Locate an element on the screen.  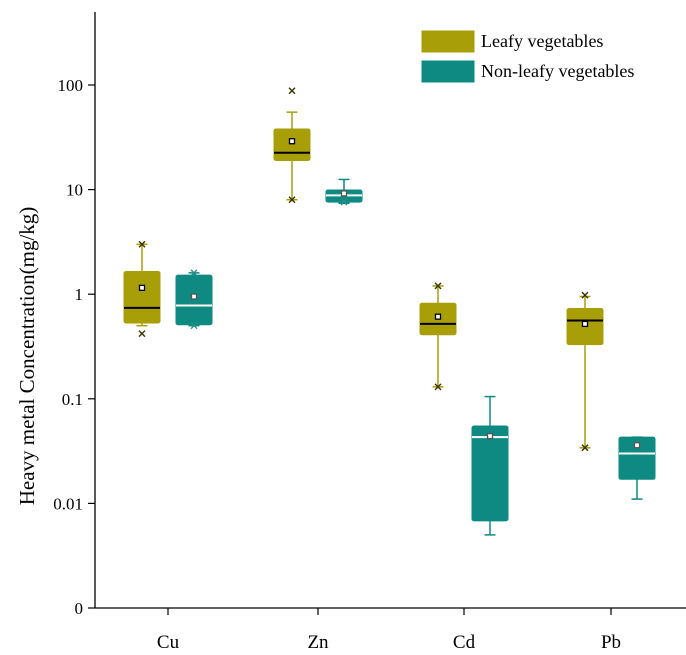
box-cd-non-leafy is located at coordinates (490, 465).